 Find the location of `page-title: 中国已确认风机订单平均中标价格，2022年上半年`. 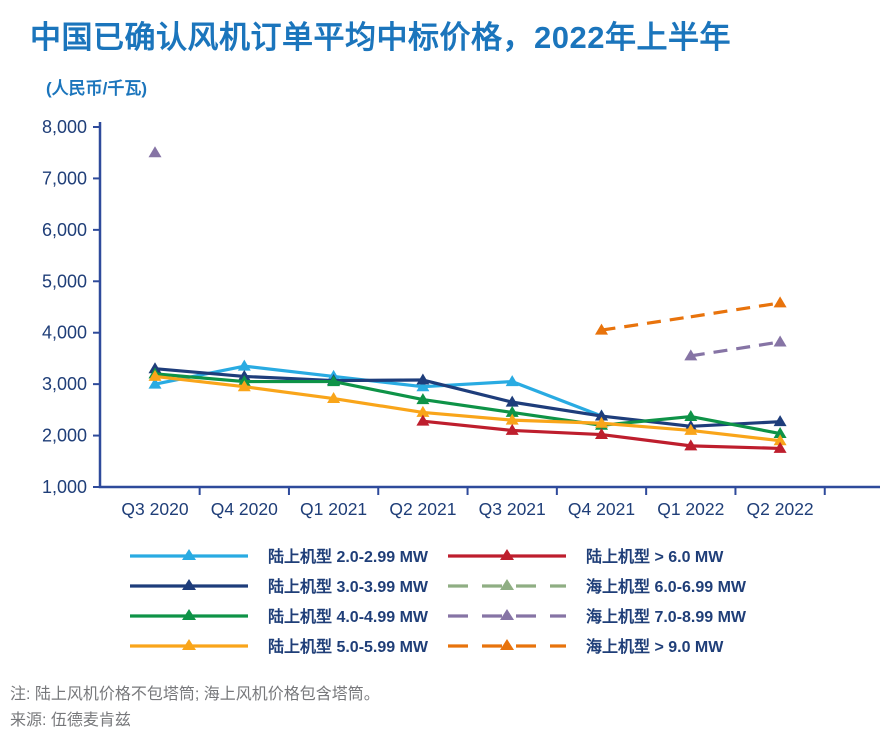

page-title: 中国已确认风机订单平均中标价格，2022年上半年 is located at coordinates (380, 37).